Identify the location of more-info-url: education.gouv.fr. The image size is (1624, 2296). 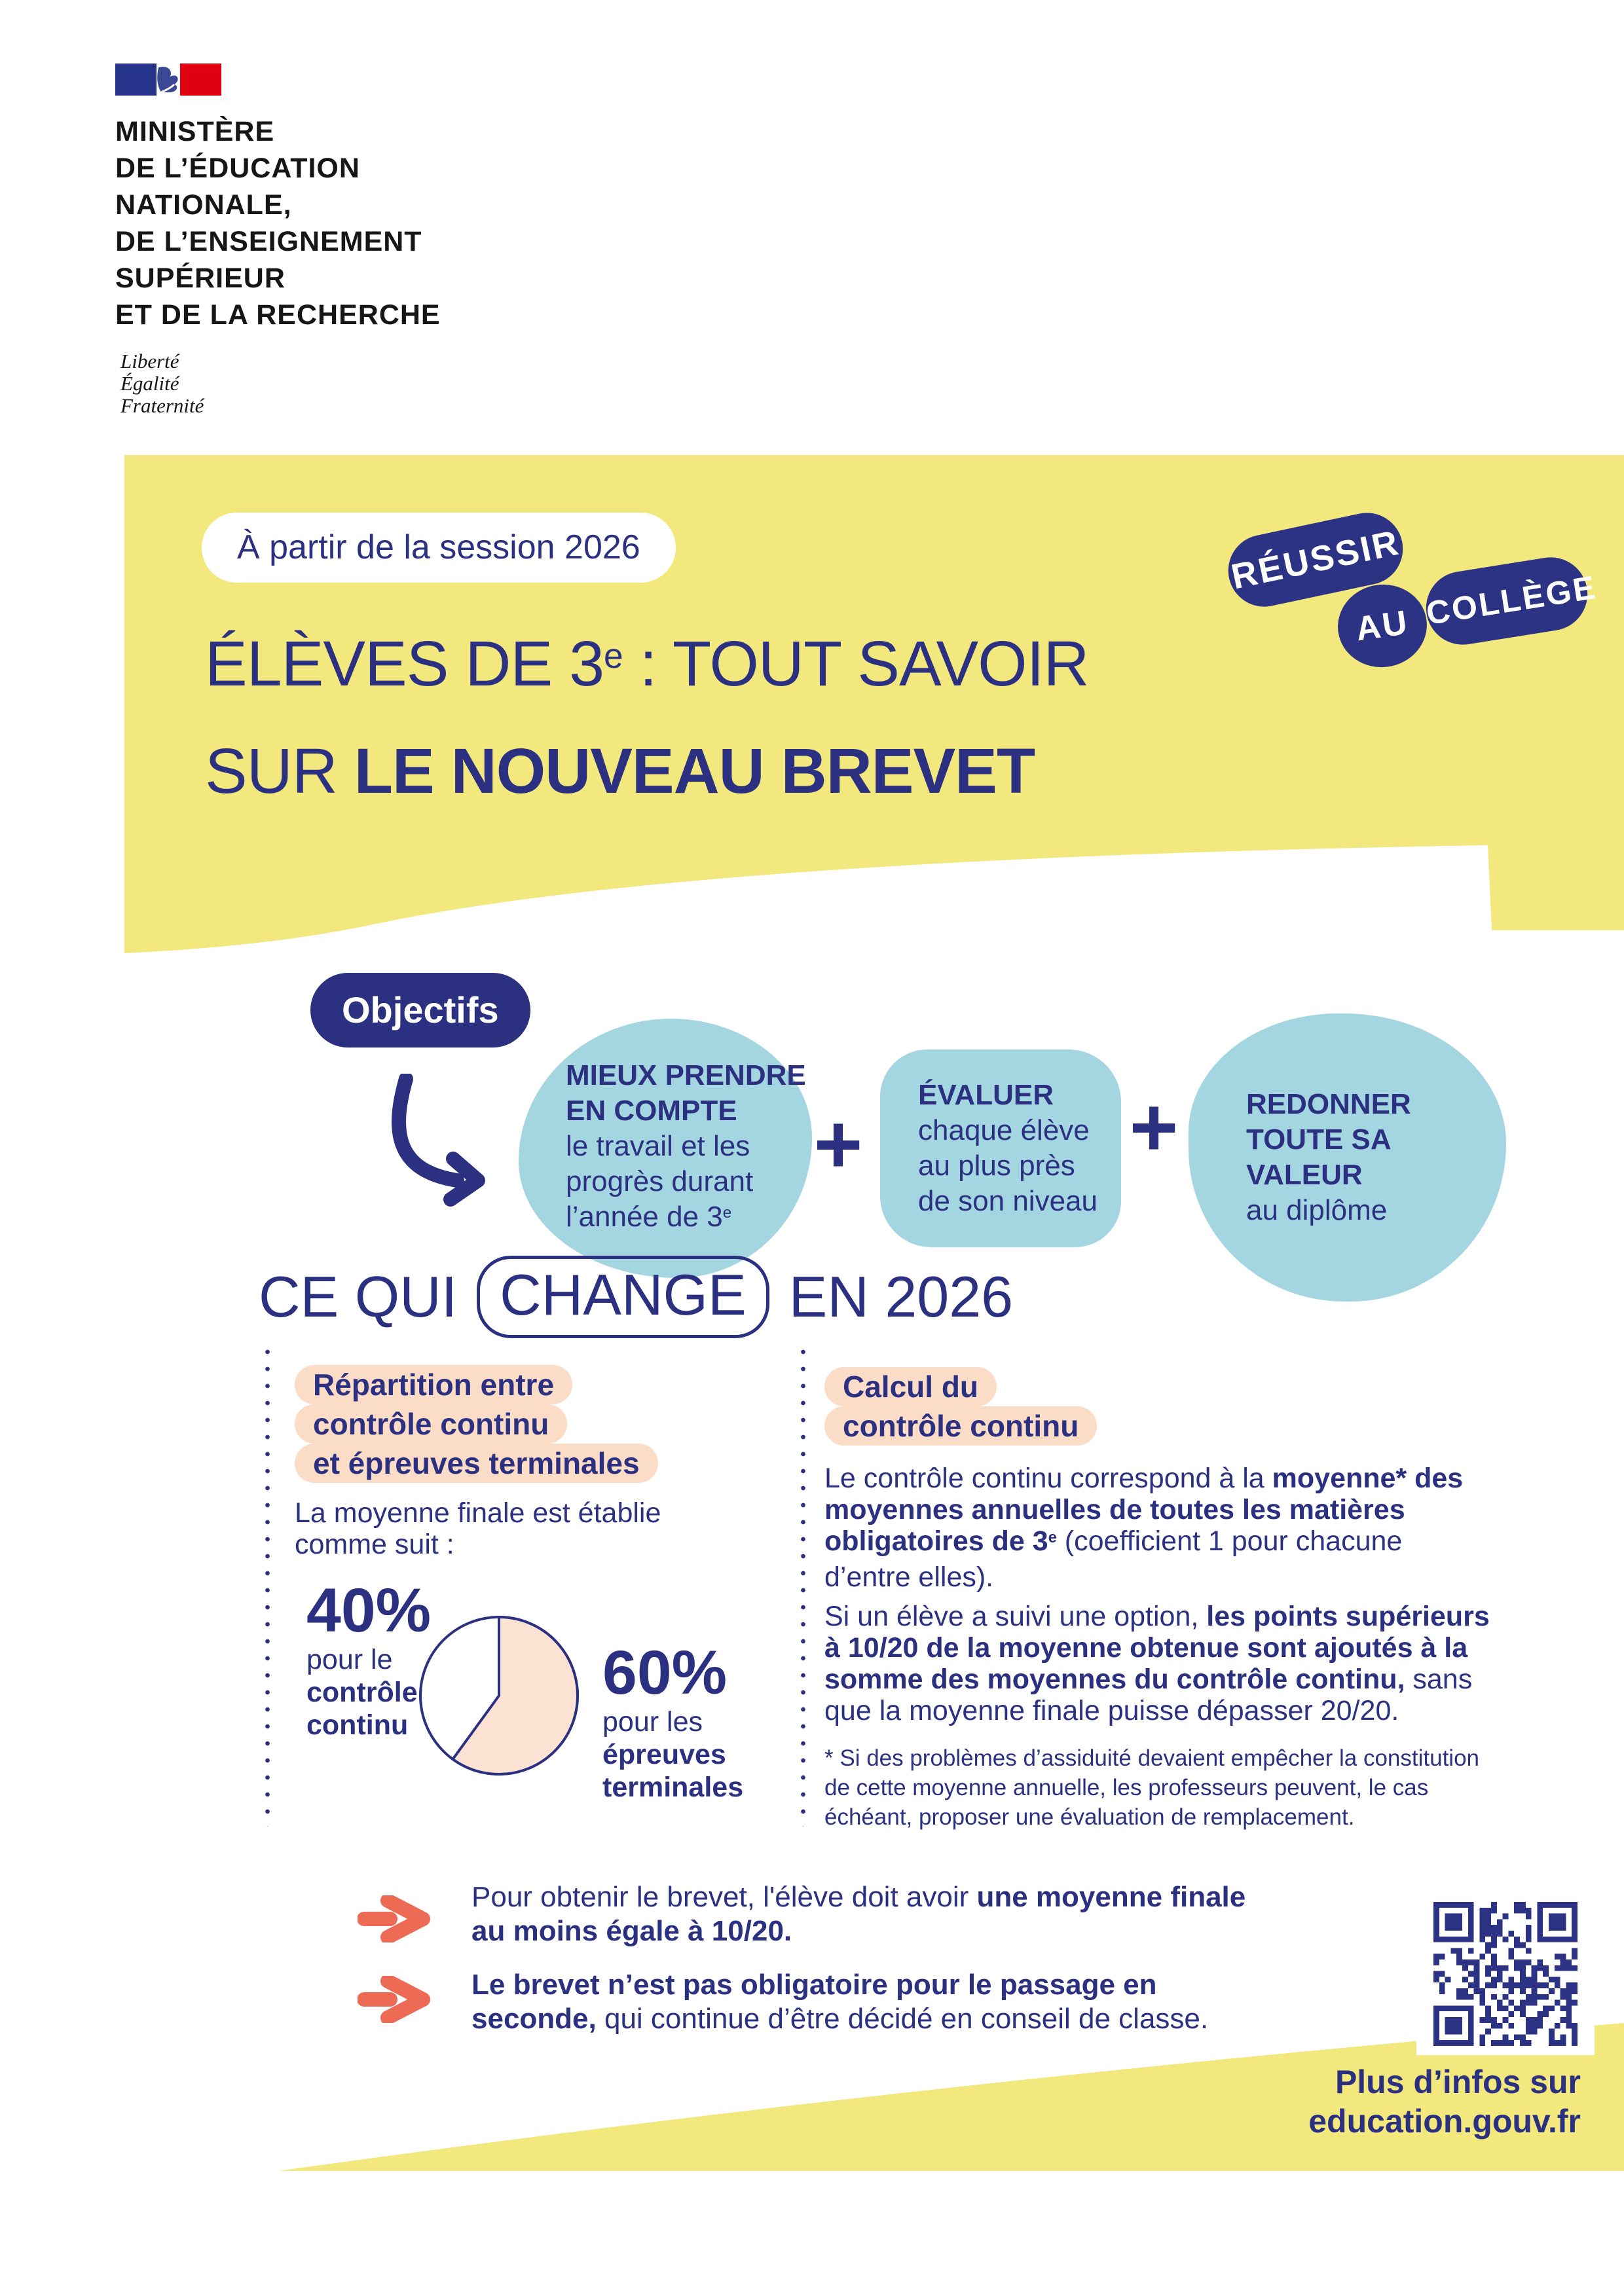
(1444, 2121).